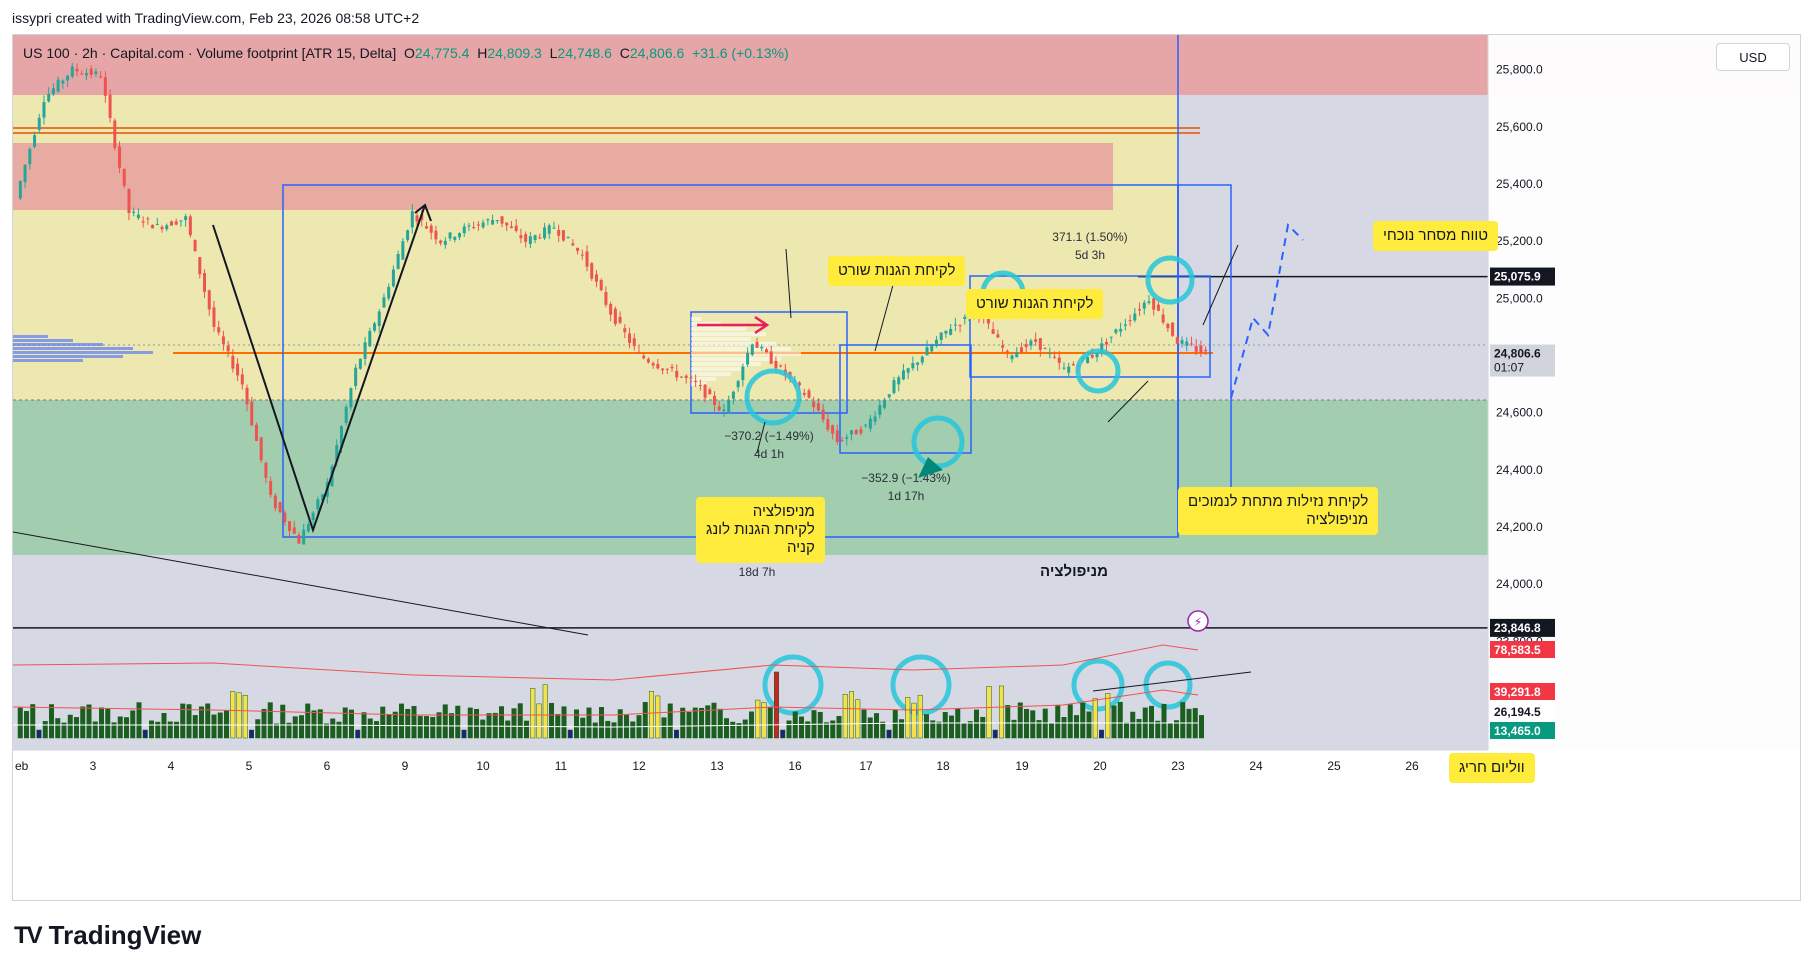  Describe the element at coordinates (717, 766) in the screenshot. I see `x-tick-label: 13` at that location.